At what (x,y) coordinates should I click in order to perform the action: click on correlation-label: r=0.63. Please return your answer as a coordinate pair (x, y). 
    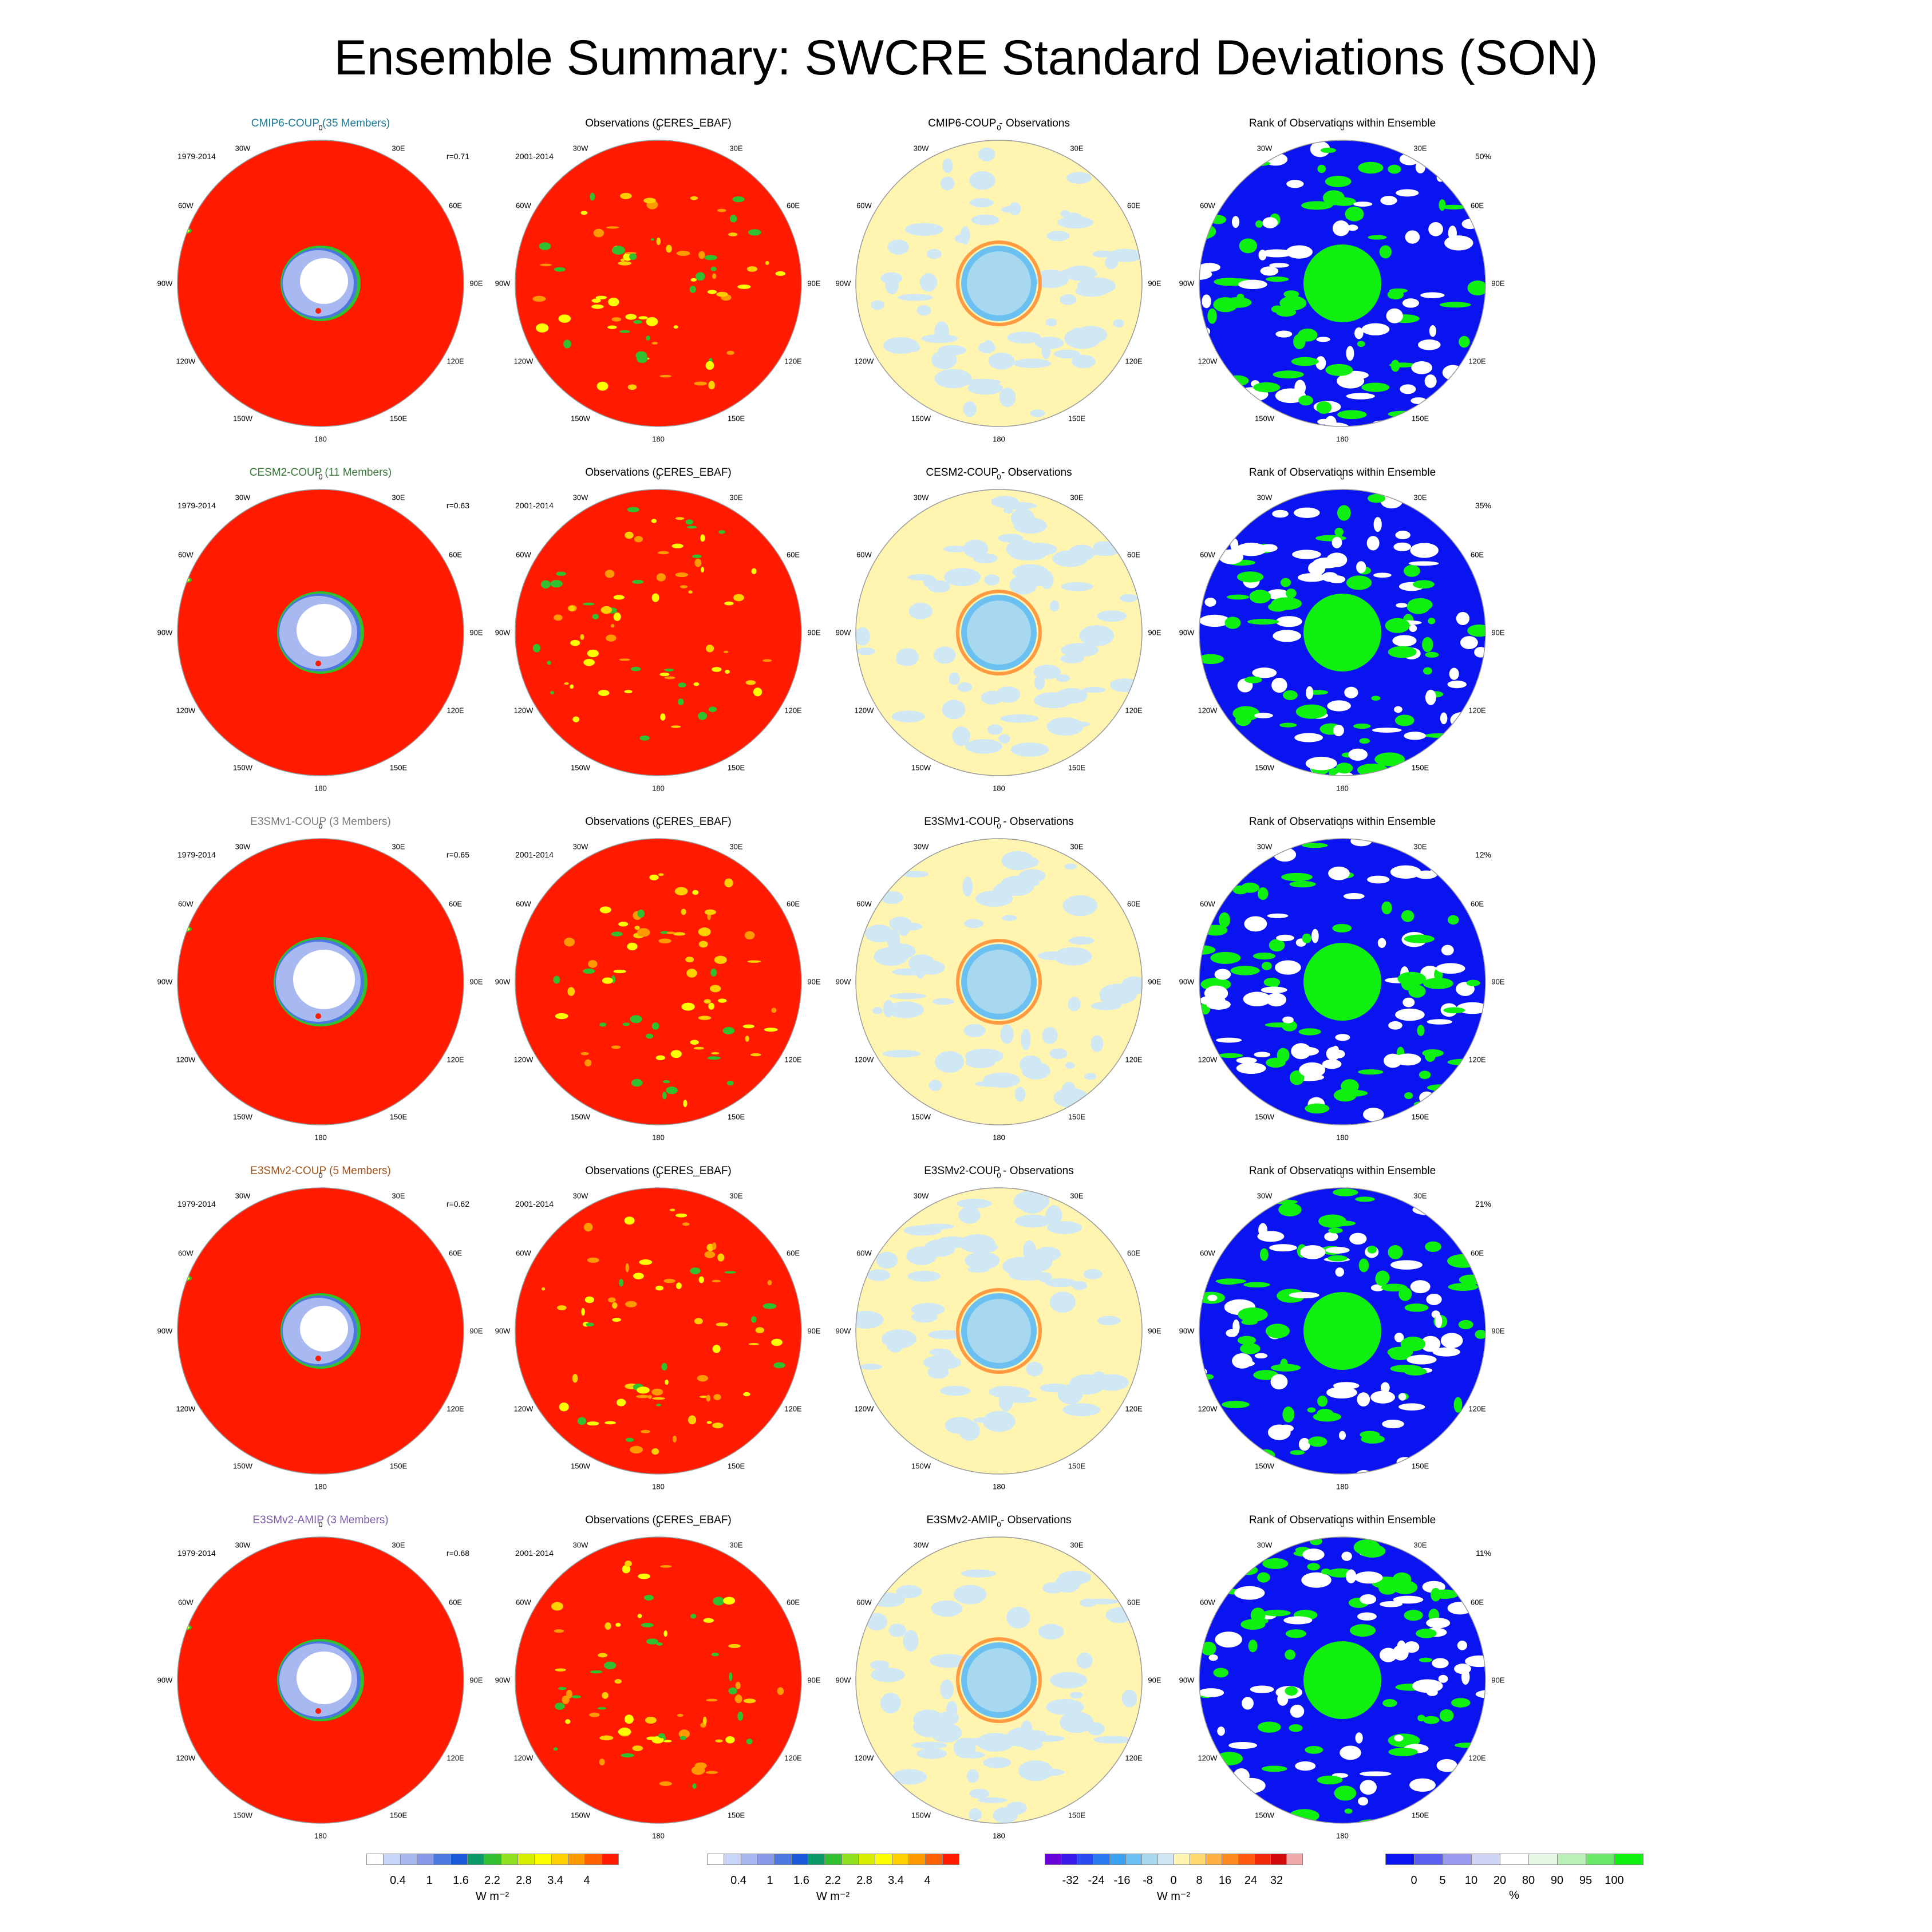
    Looking at the image, I should click on (457, 505).